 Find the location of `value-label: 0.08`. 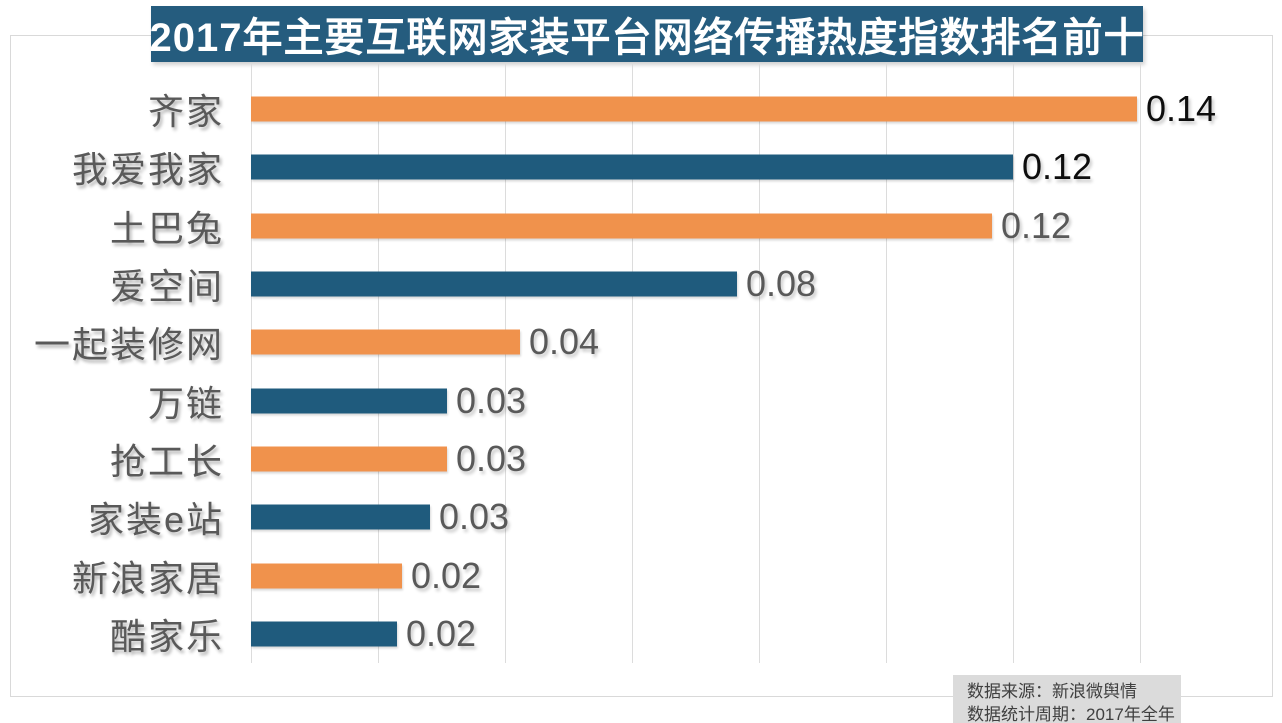

value-label: 0.08 is located at coordinates (781, 284).